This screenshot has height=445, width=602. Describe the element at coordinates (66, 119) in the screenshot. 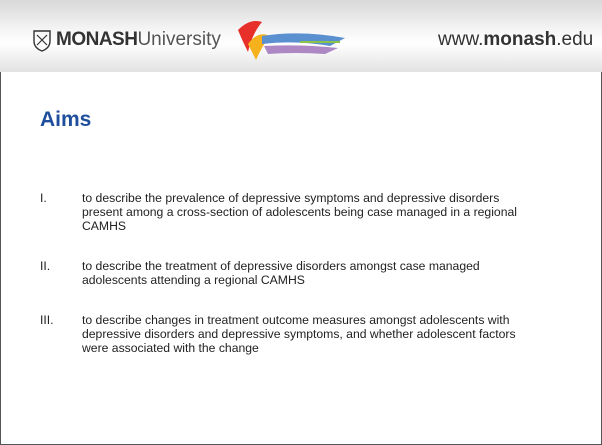

I see `slide-title: Aims` at that location.